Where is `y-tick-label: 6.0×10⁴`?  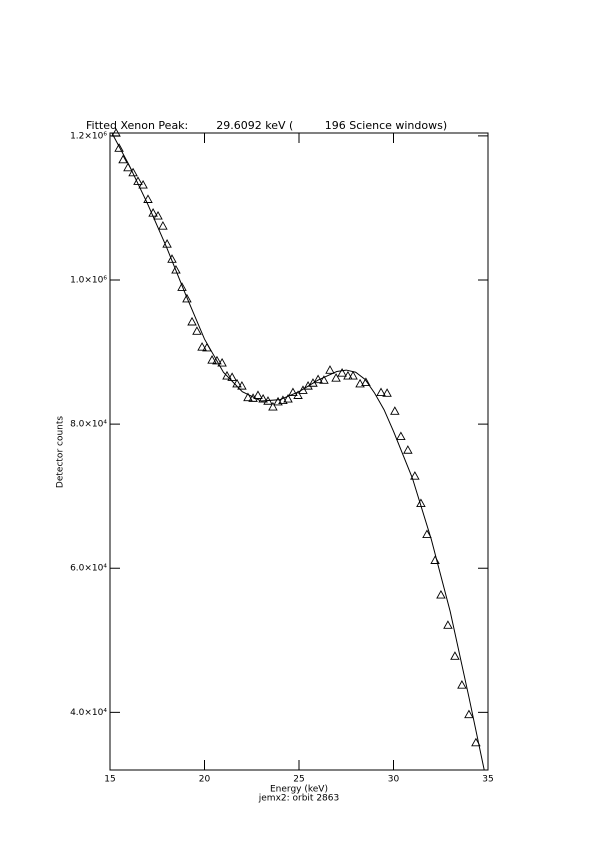
y-tick-label: 6.0×10⁴ is located at coordinates (88, 569).